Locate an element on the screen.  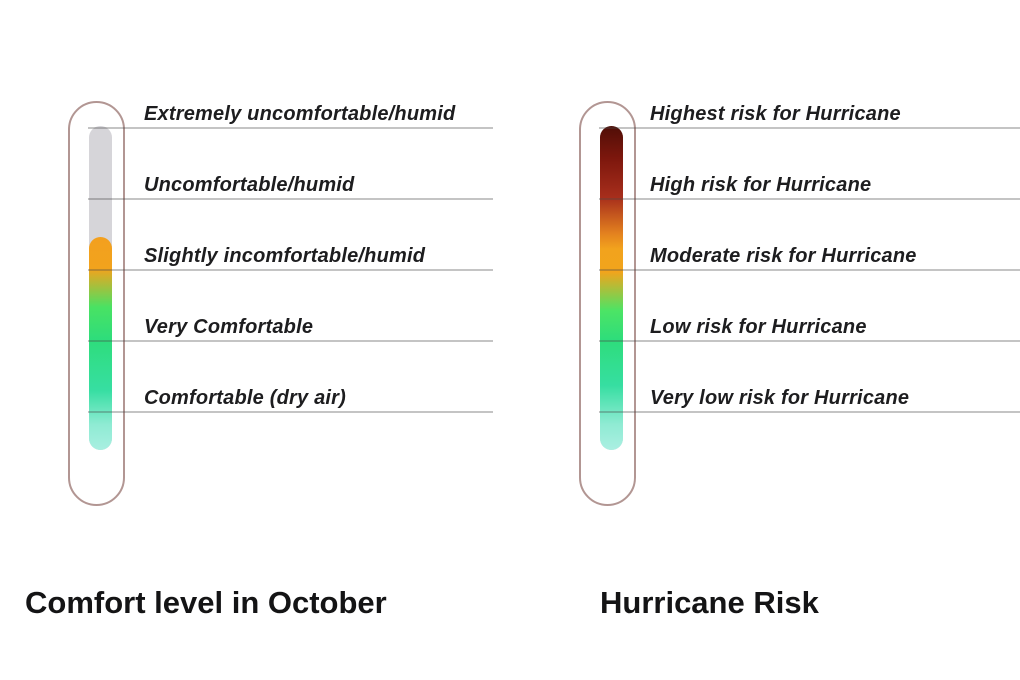
level-label: Uncomfortable/humid is located at coordinates (249, 185).